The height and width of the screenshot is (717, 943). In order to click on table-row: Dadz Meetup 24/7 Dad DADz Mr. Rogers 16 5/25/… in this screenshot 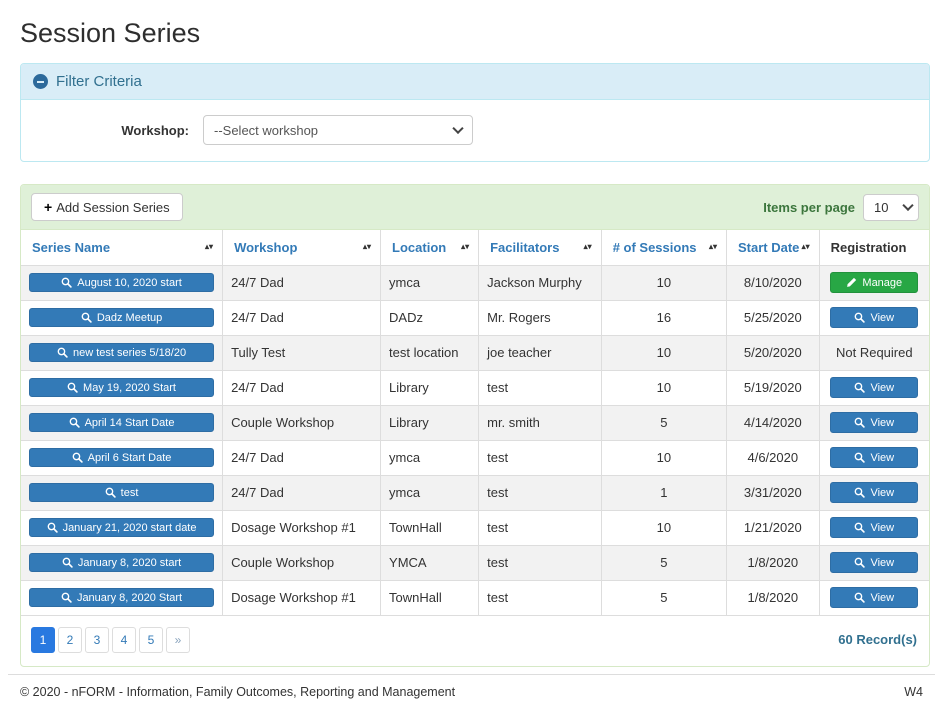, I will do `click(475, 317)`.